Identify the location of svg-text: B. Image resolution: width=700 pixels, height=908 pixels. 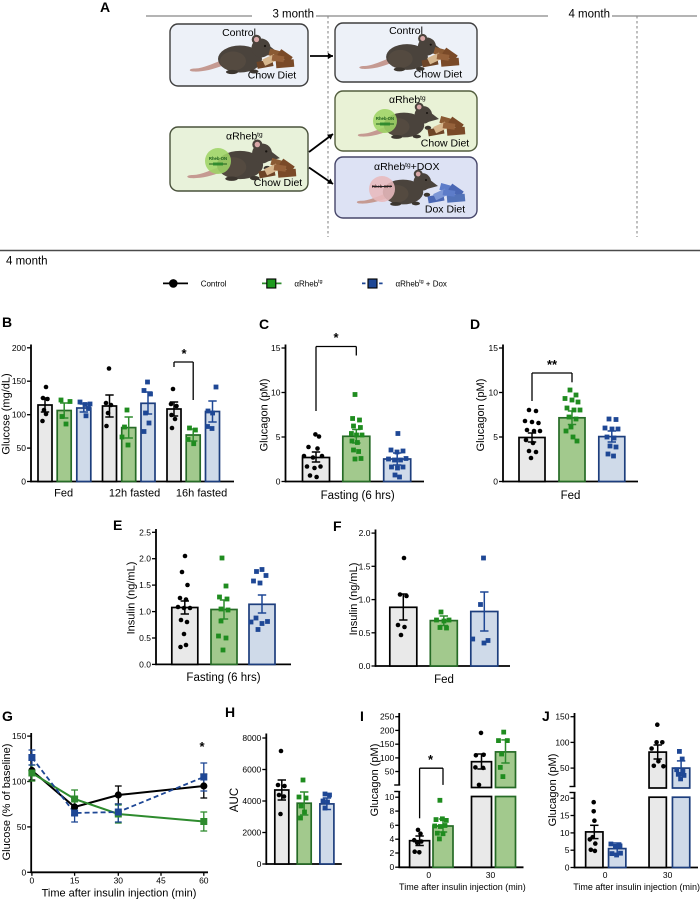
(7, 322).